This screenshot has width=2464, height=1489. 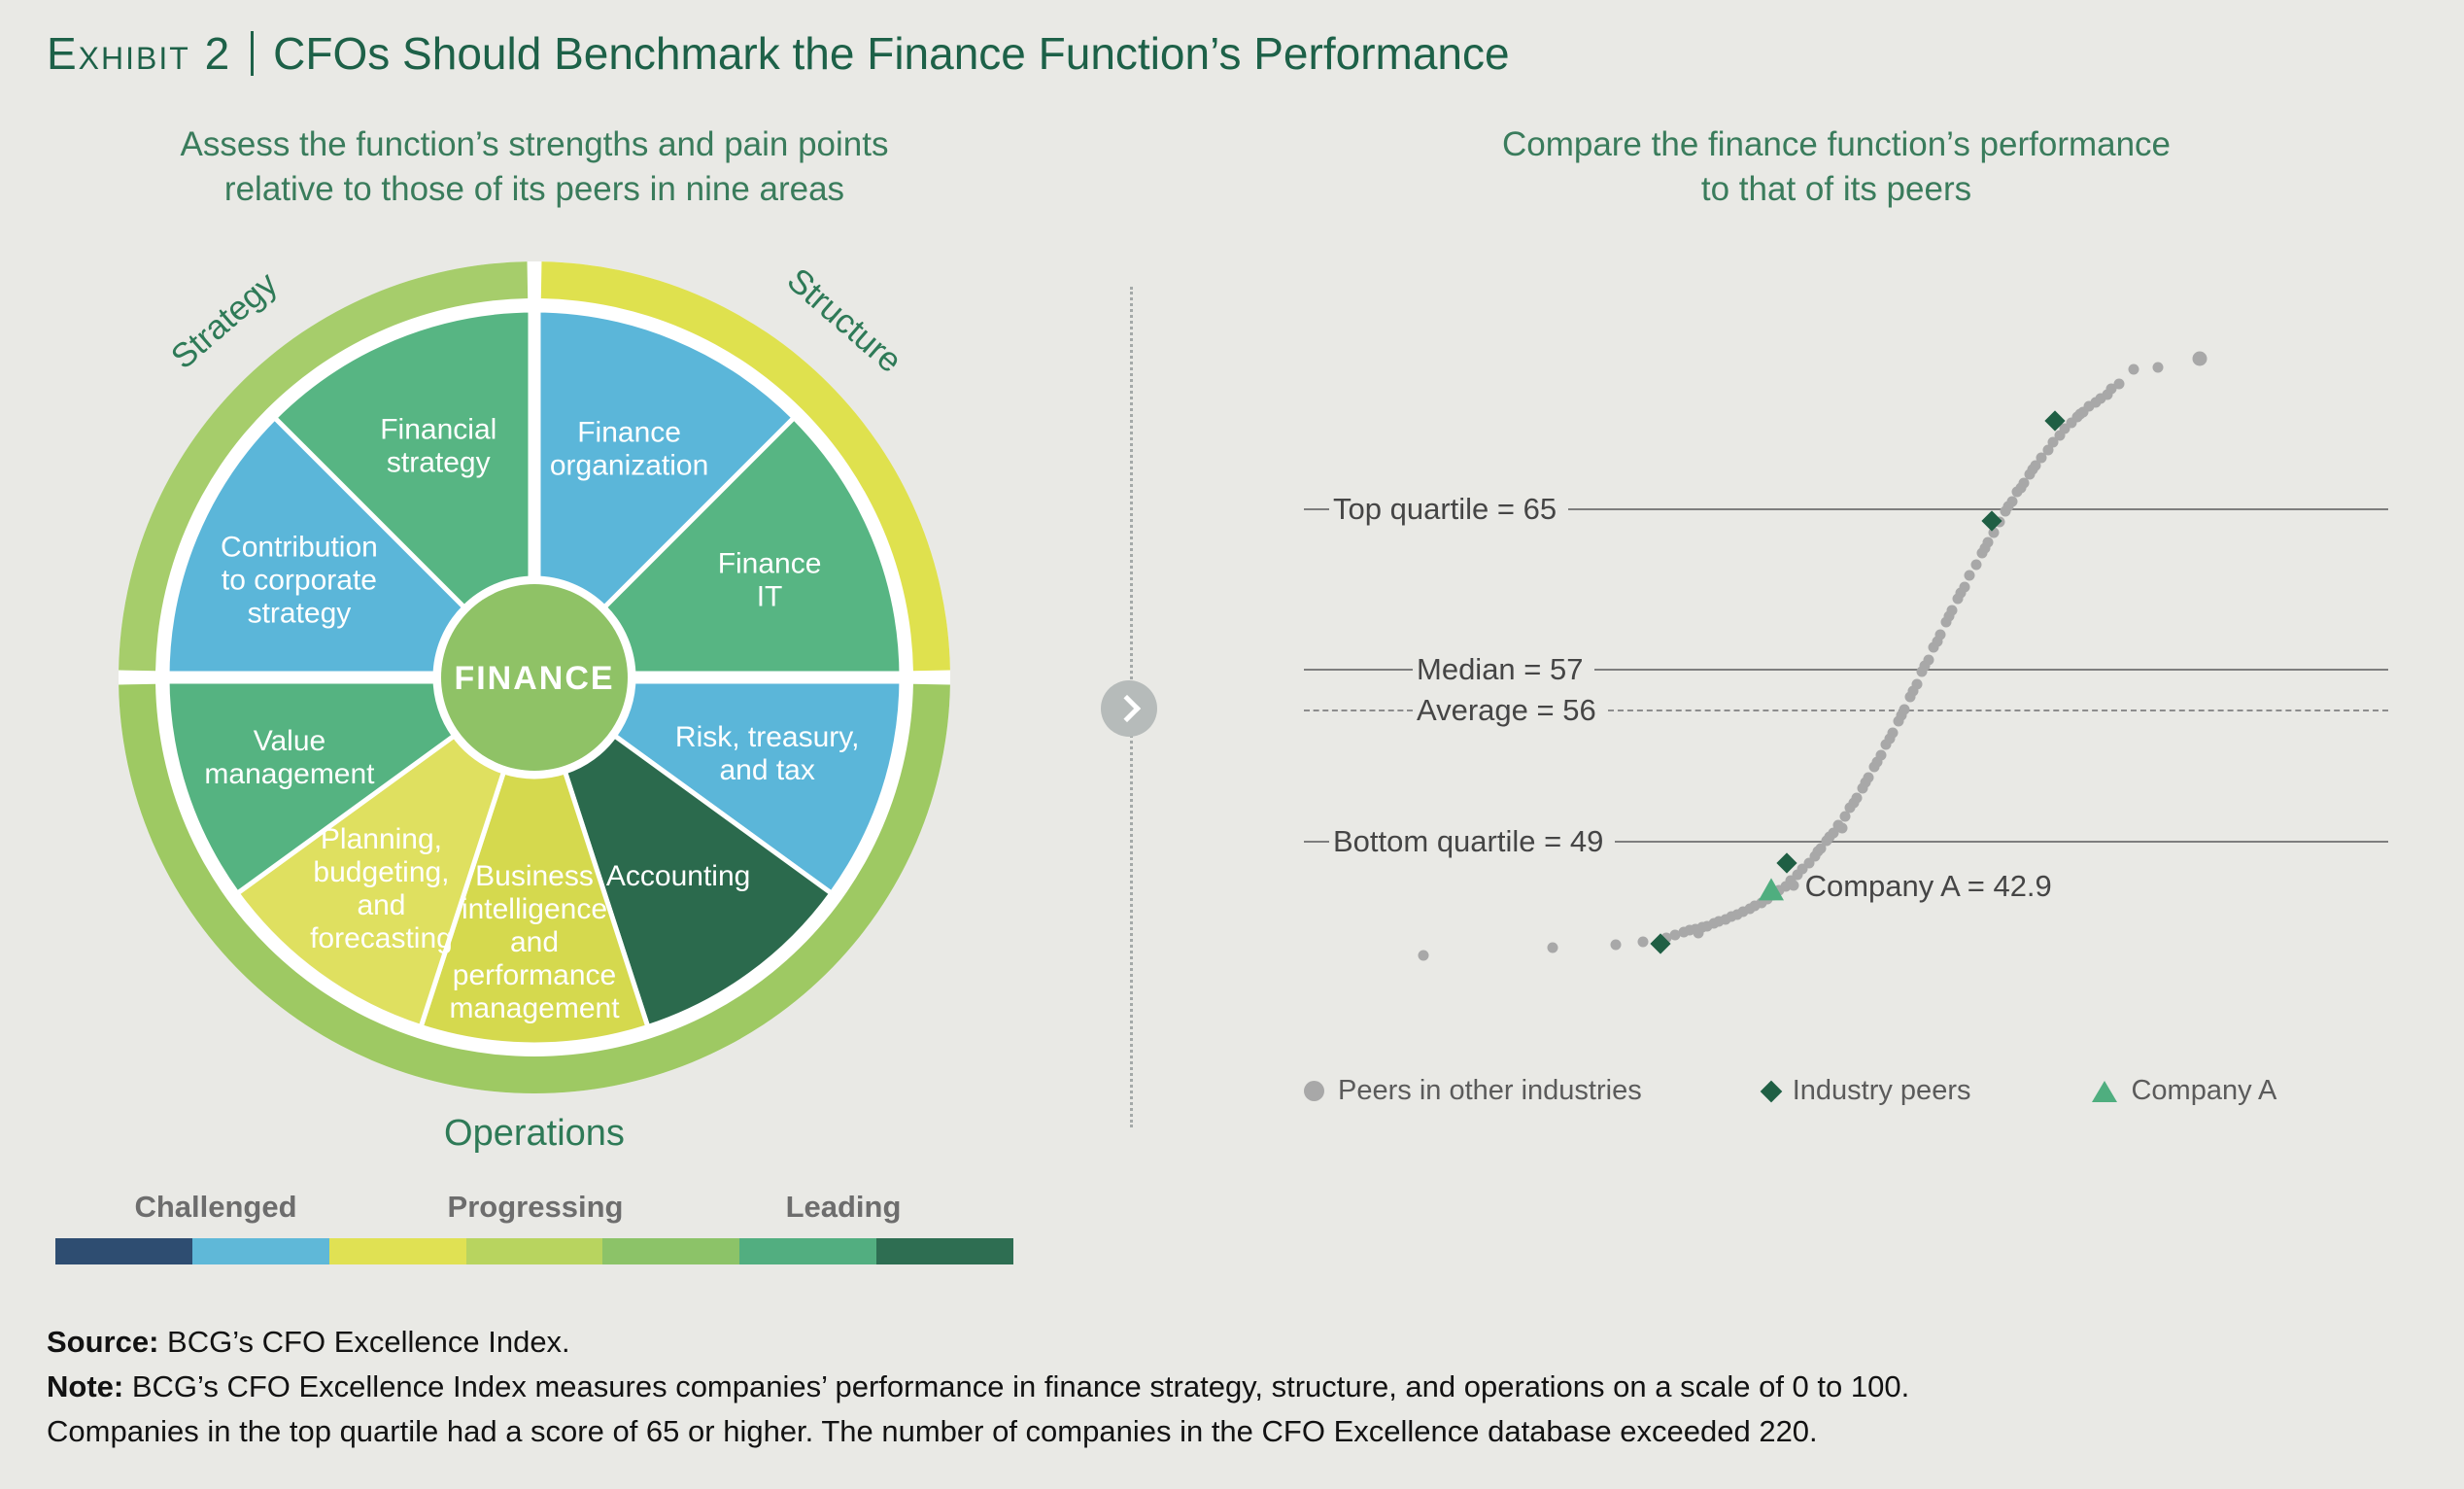 I want to click on legend-label: Peers in other industries, so click(x=1490, y=1090).